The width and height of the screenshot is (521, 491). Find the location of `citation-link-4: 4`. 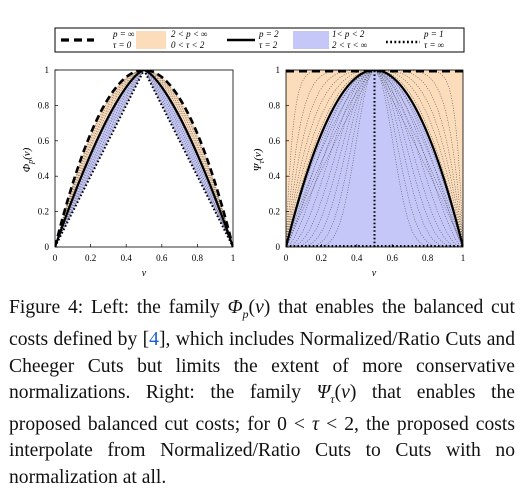

citation-link-4: 4 is located at coordinates (154, 340).